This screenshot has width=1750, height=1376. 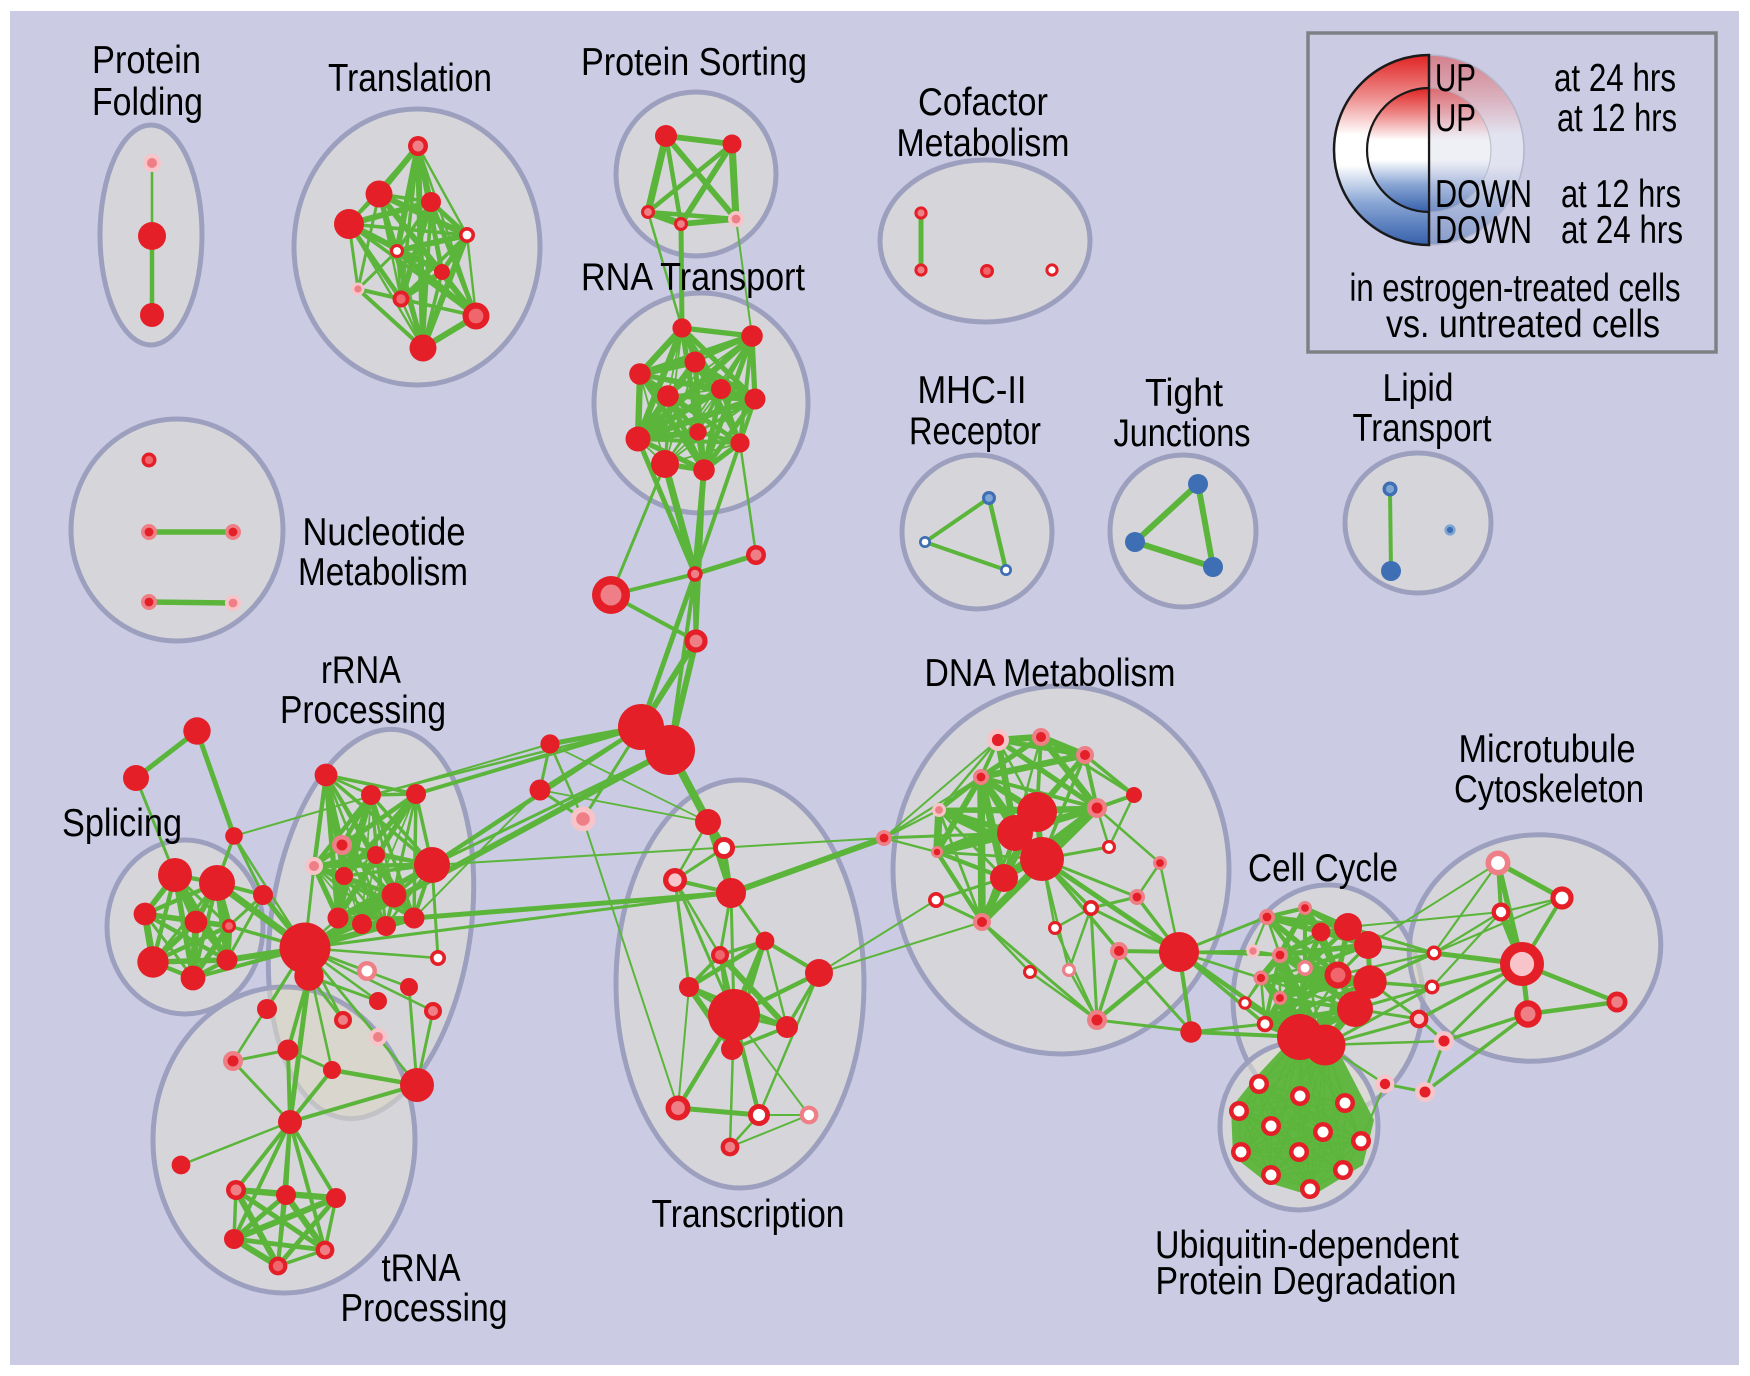 What do you see at coordinates (1549, 789) in the screenshot?
I see `svg-text: Cytoskeleton` at bounding box center [1549, 789].